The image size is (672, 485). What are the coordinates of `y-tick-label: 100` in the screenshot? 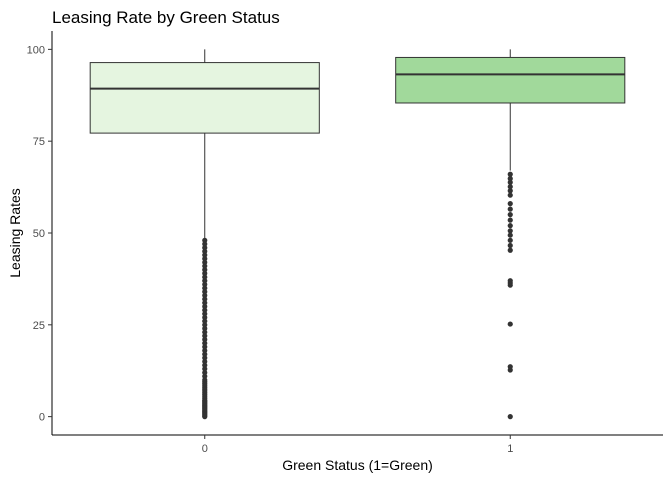 It's located at (36, 50).